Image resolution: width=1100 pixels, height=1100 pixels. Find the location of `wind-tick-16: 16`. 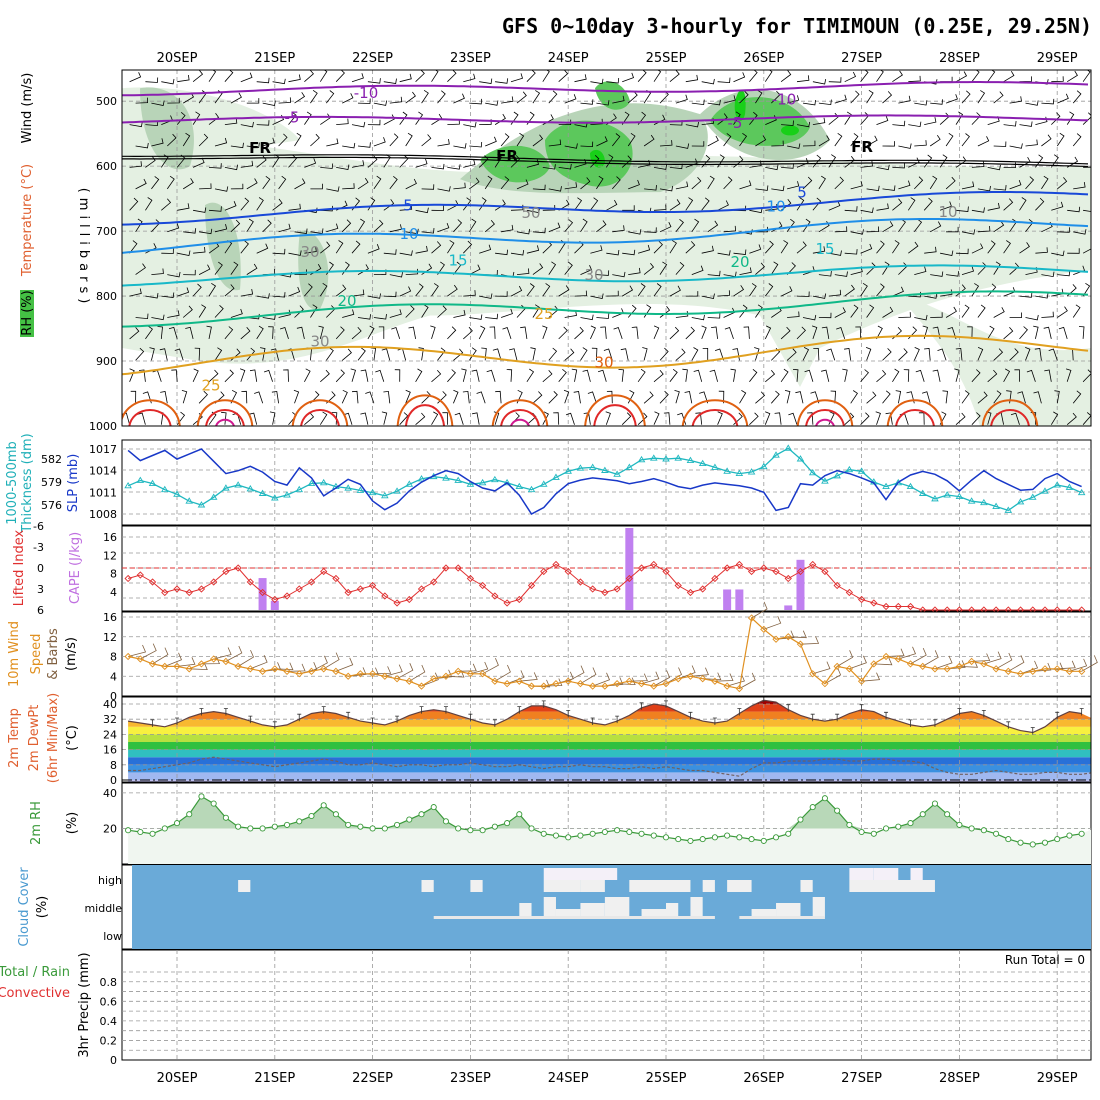

wind-tick-16: 16 is located at coordinates (110, 617).